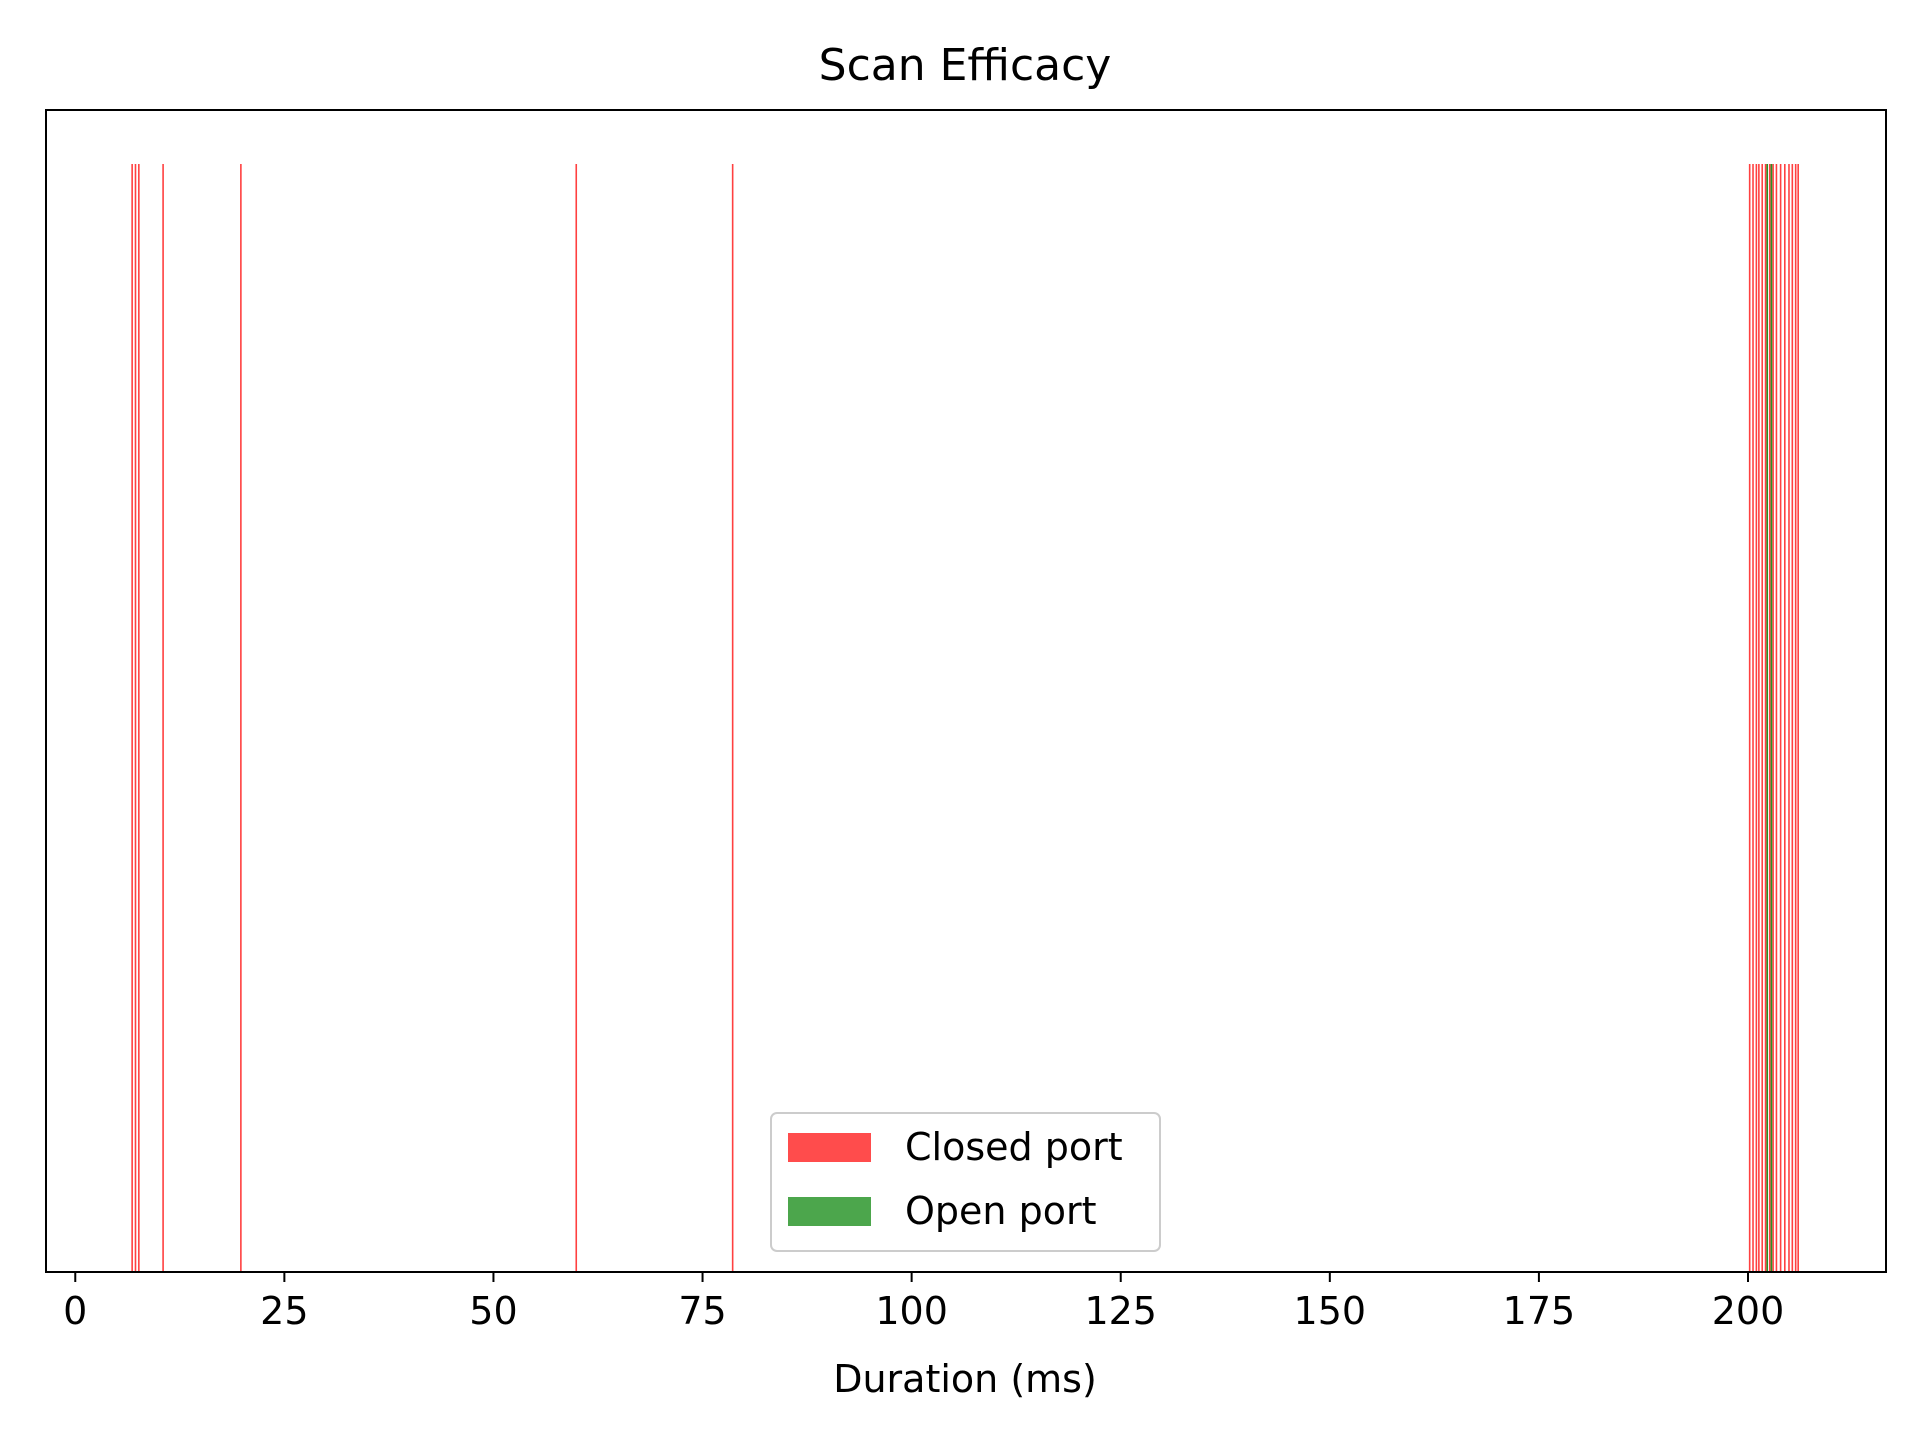 Image resolution: width=1920 pixels, height=1444 pixels. I want to click on legend: Closed port Open port, so click(965, 1182).